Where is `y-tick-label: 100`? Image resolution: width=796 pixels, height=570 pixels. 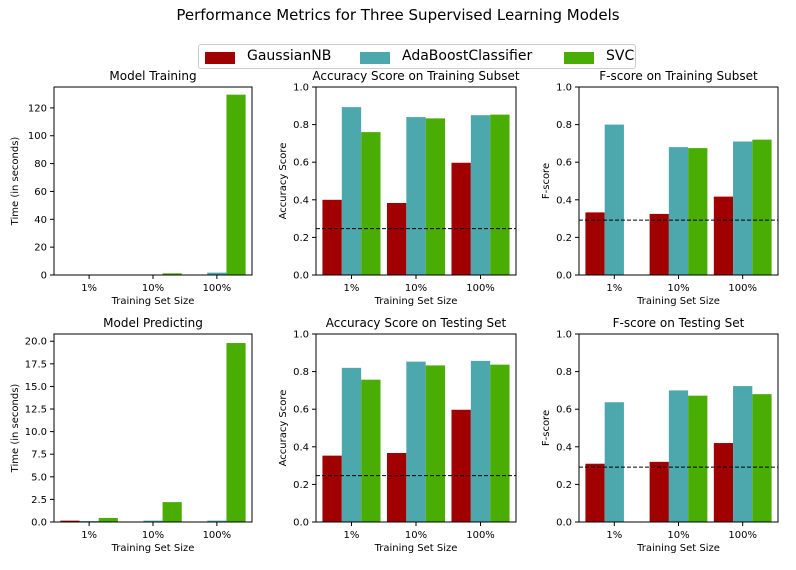
y-tick-label: 100 is located at coordinates (37, 136).